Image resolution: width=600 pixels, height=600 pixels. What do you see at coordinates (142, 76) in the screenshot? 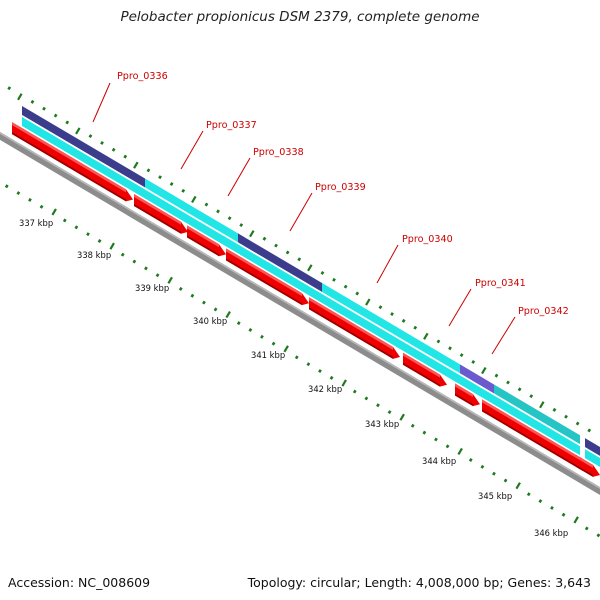
I see `gene-label: Ppro_0336` at bounding box center [142, 76].